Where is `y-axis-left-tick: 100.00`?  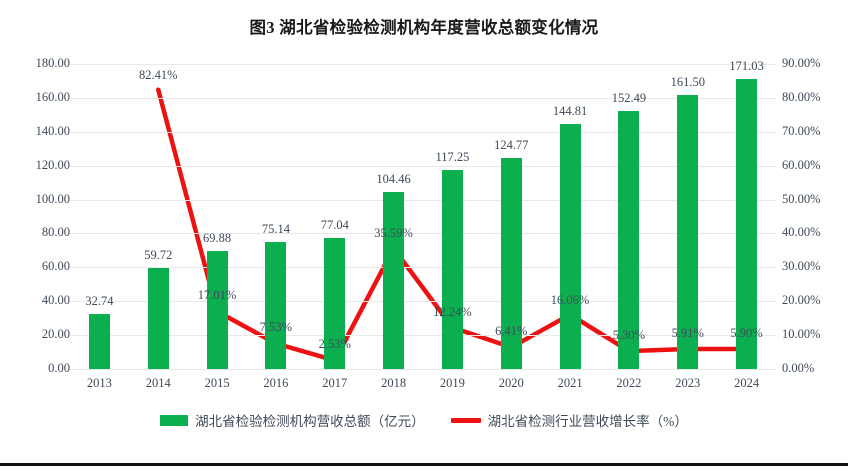
y-axis-left-tick: 100.00 is located at coordinates (52, 198).